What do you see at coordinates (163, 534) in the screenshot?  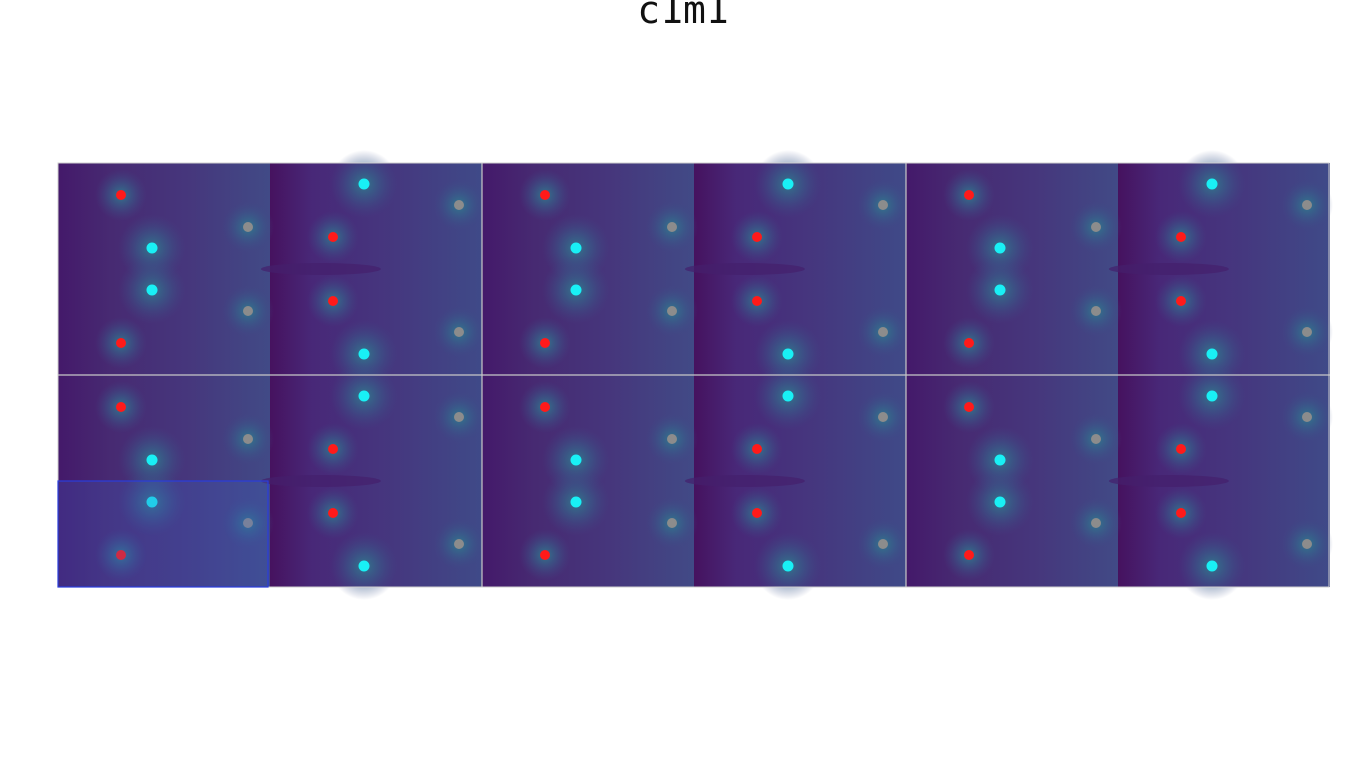 I see `selection-box` at bounding box center [163, 534].